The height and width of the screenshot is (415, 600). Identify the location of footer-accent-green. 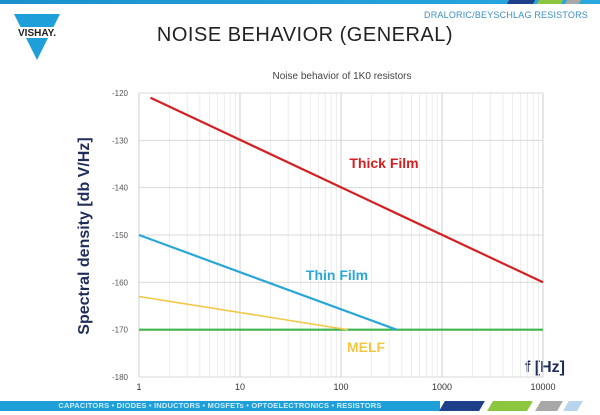
(510, 406).